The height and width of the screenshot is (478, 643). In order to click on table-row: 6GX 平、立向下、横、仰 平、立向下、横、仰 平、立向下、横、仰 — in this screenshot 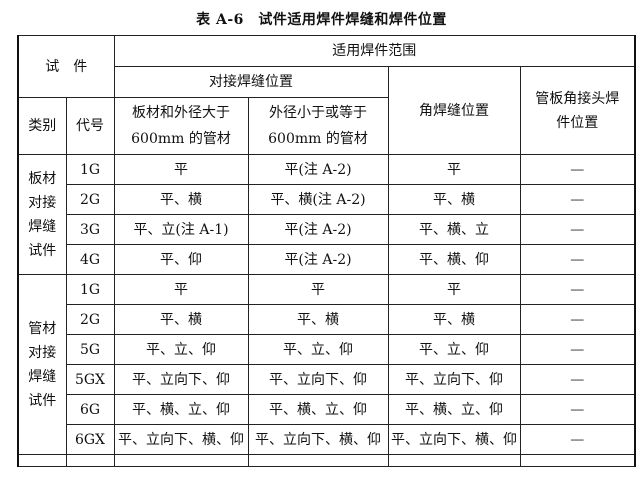, I will do `click(327, 439)`.